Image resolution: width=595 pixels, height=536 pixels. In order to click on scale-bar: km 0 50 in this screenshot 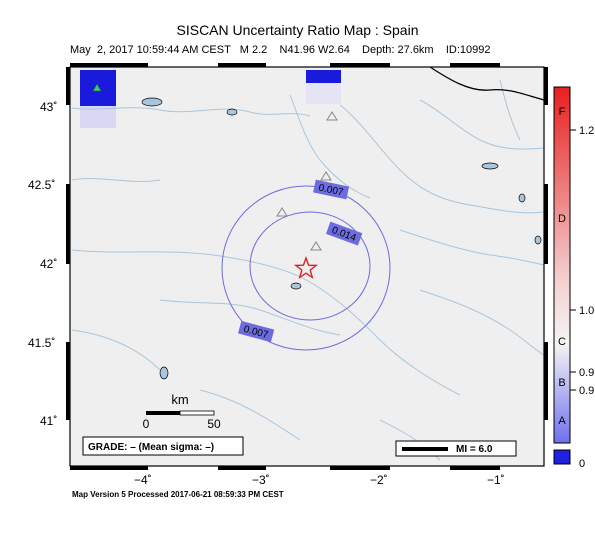, I will do `click(182, 411)`.